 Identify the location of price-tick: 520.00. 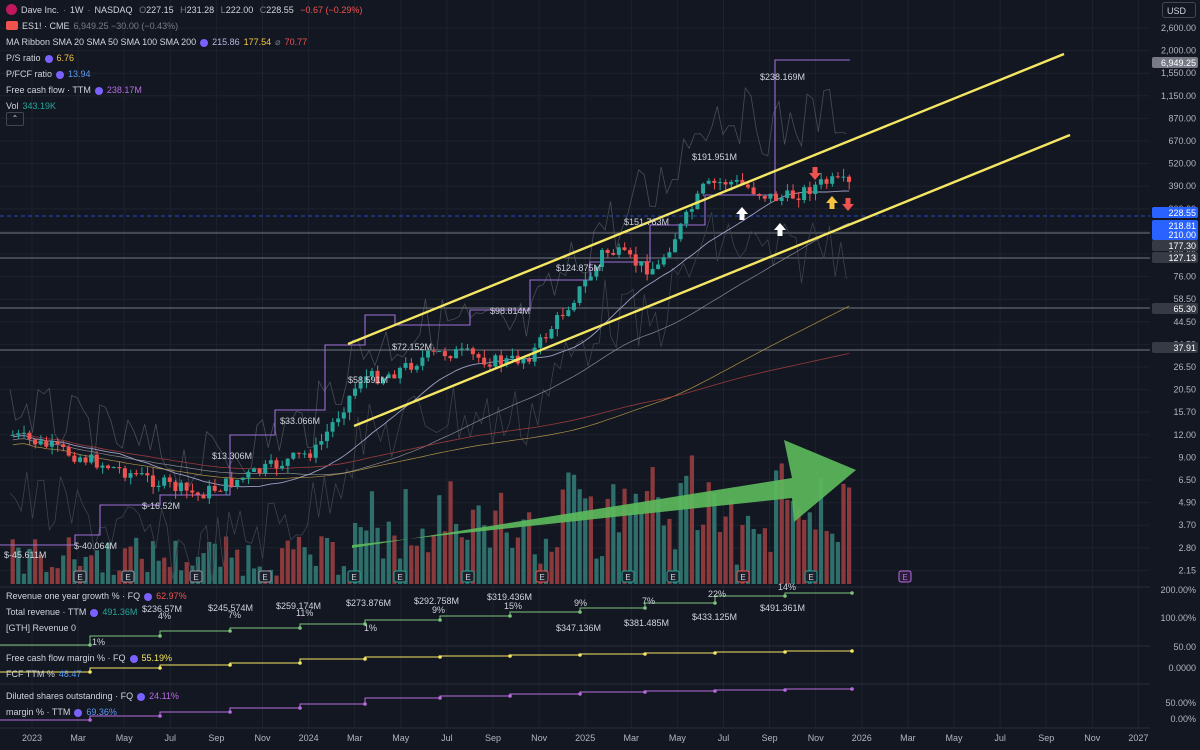
(1182, 164).